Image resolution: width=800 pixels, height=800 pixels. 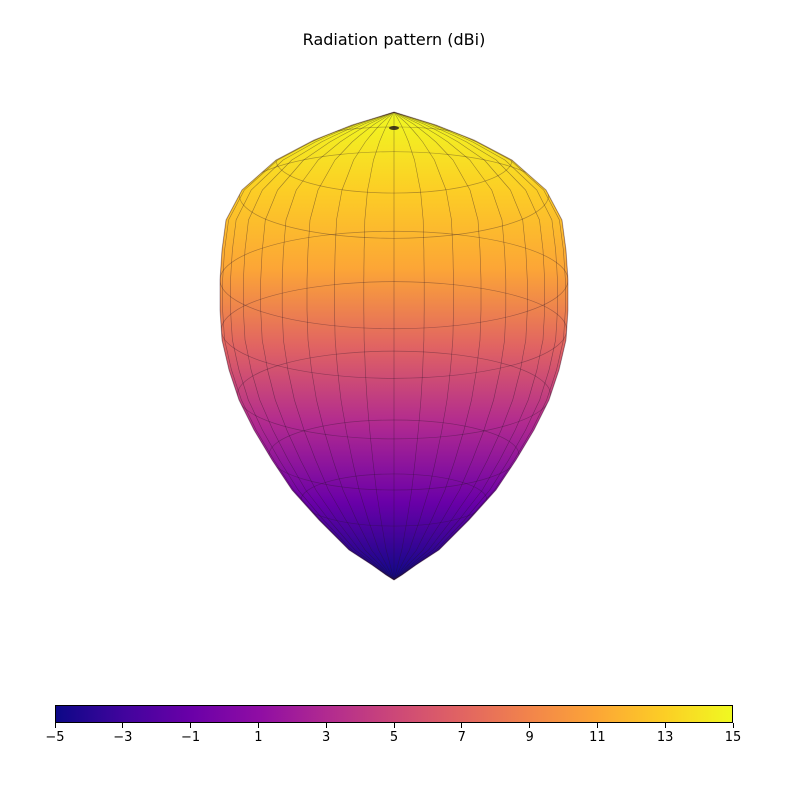 I want to click on colorbar, so click(x=394, y=714).